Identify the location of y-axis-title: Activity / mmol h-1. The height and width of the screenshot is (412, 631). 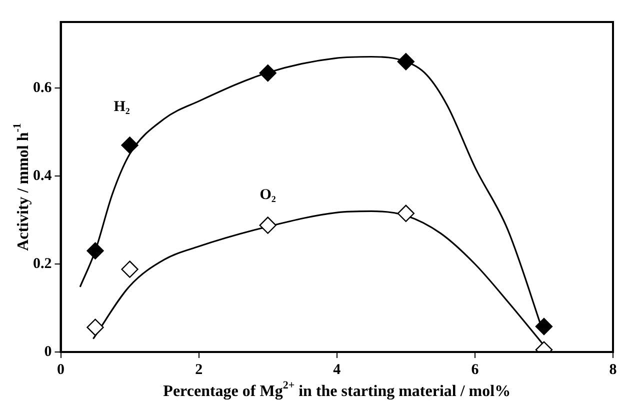
(21, 187).